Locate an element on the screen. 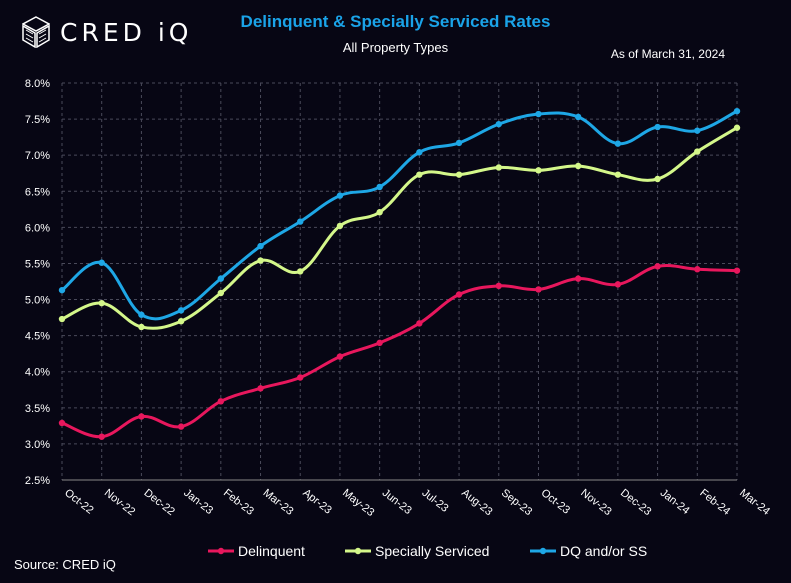 Image resolution: width=791 pixels, height=583 pixels. y-tick-label: 6.0% is located at coordinates (37, 228).